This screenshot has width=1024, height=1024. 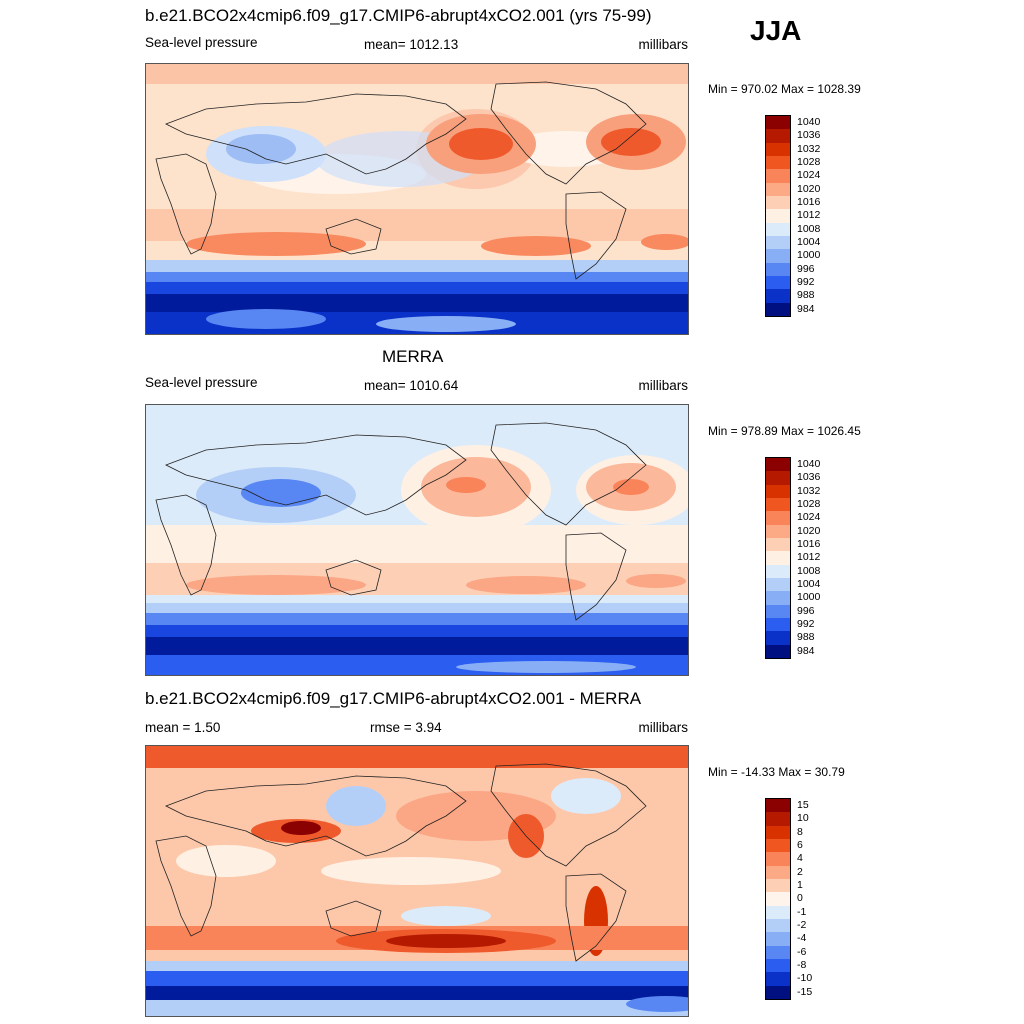 I want to click on panel3-colorbar-tick-label: 6, so click(x=800, y=844).